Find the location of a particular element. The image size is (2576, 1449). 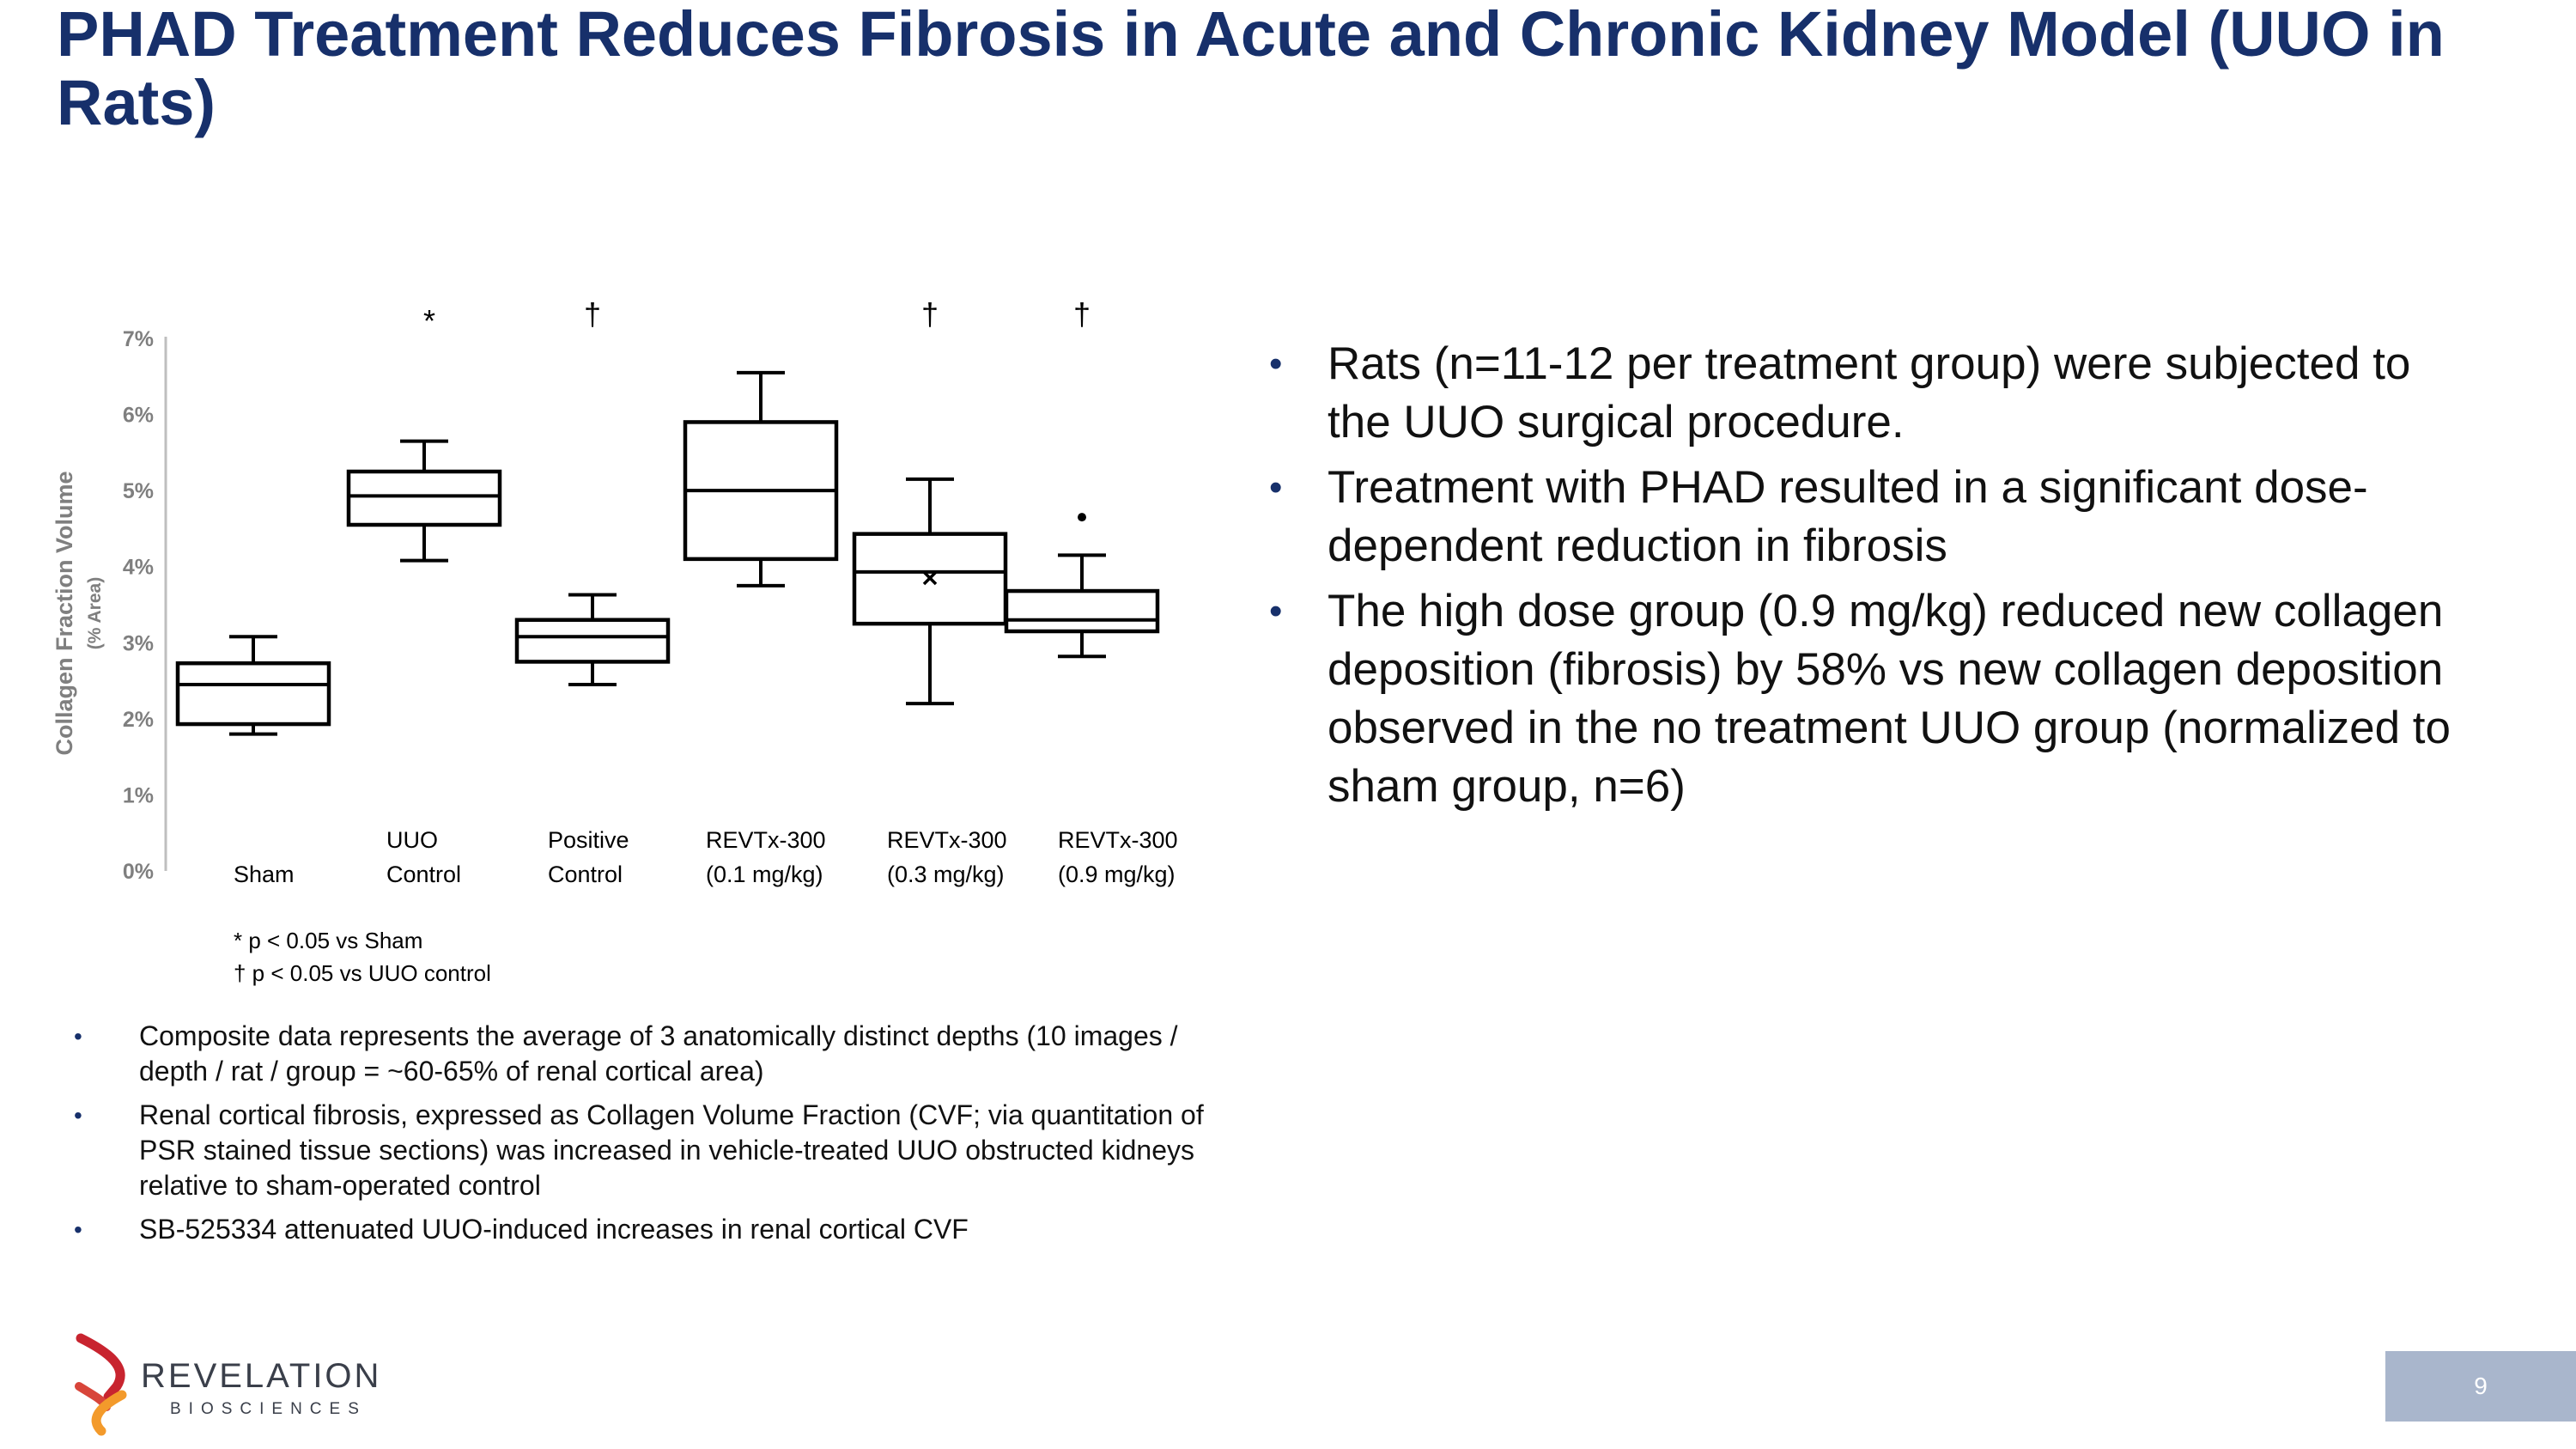

y-tick-label: 3% is located at coordinates (138, 643).